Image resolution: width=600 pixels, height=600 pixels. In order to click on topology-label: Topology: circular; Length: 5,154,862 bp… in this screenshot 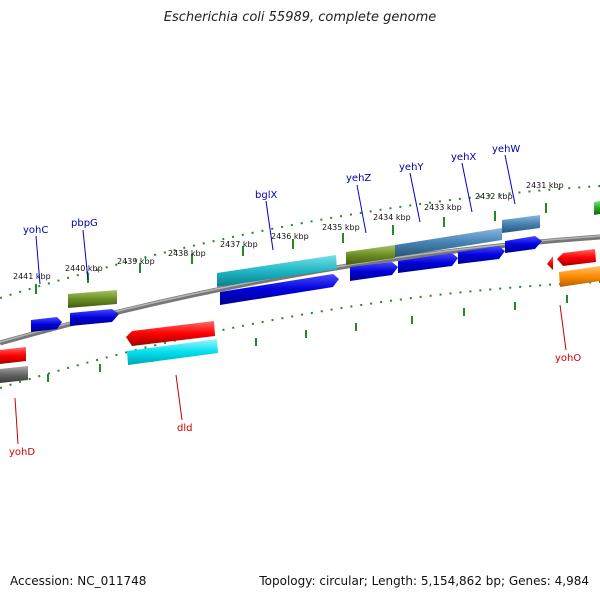, I will do `click(424, 581)`.